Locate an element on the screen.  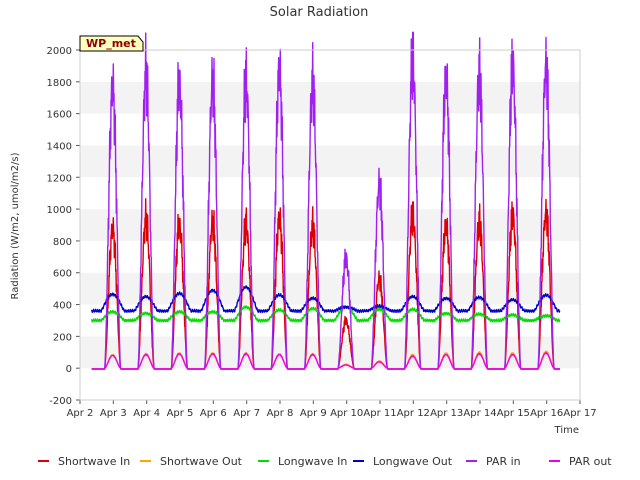
y-tick-label: 800 is located at coordinates (62, 242).